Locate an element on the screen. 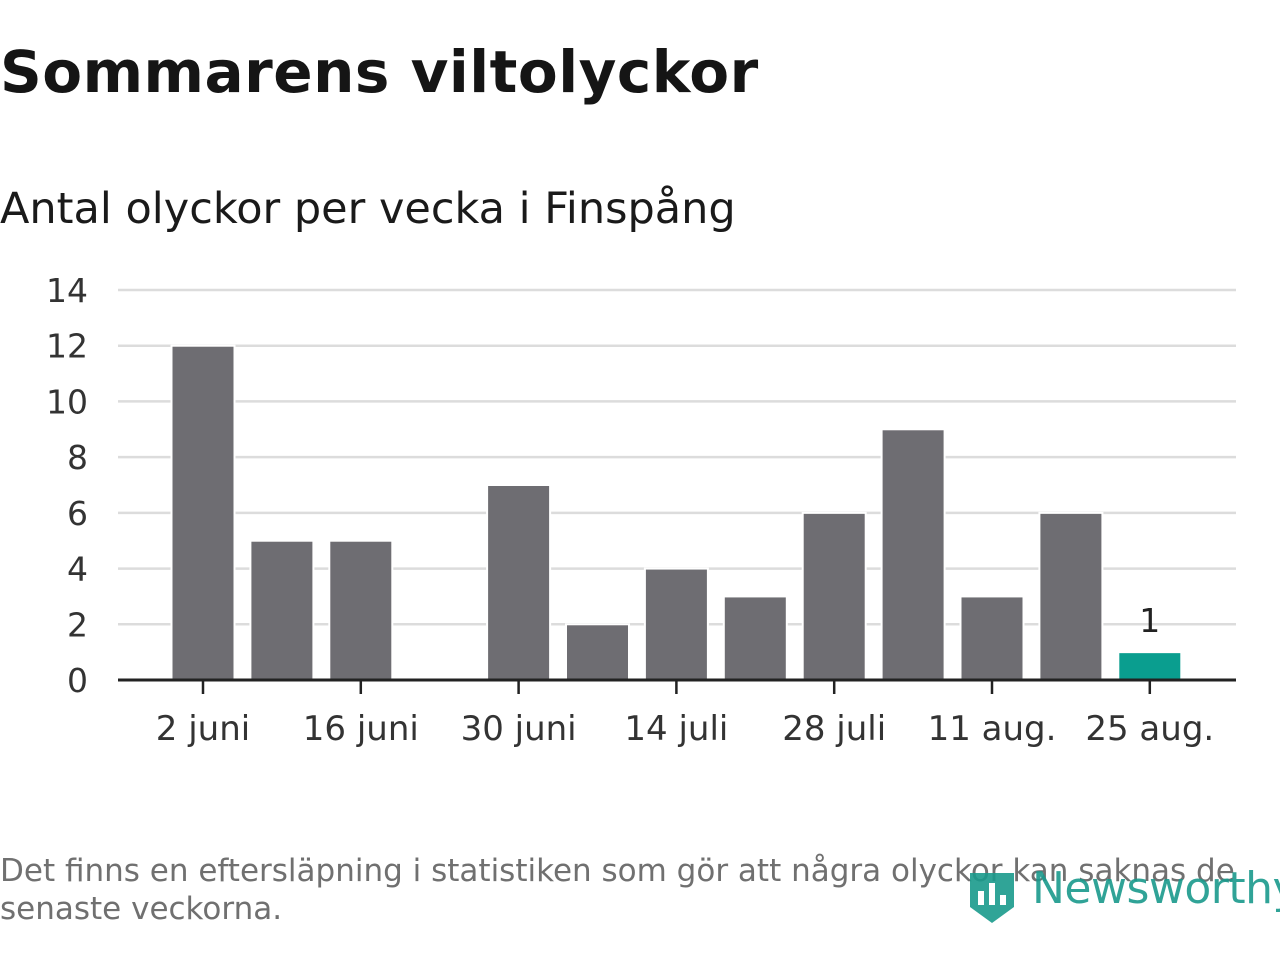 The image size is (1280, 960). y-tick-label: 6 is located at coordinates (77, 513).